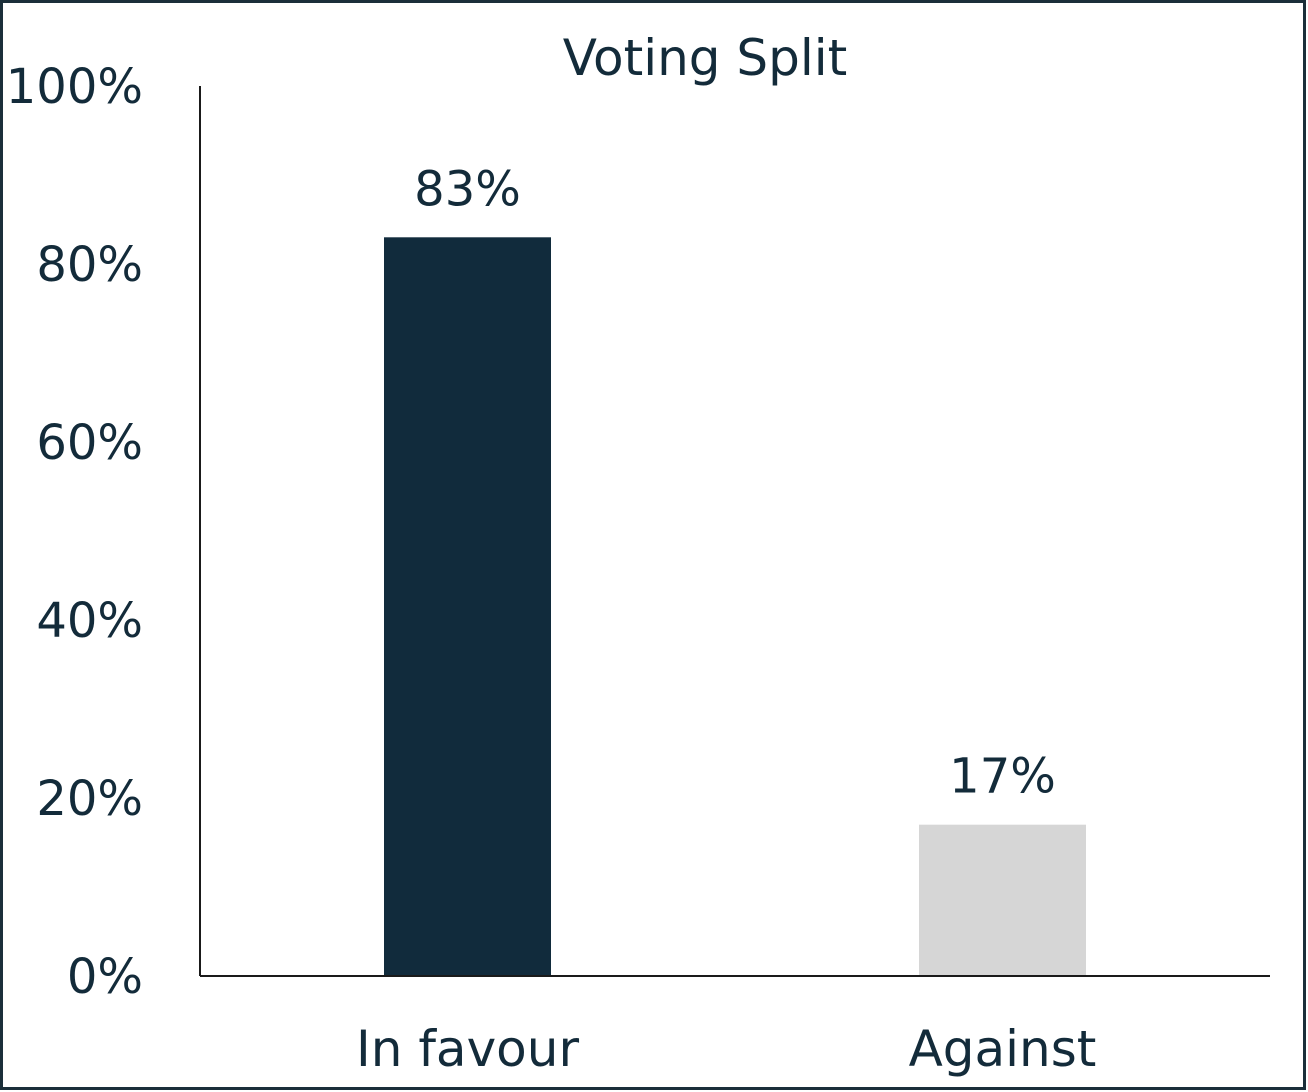 The width and height of the screenshot is (1308, 1092). I want to click on y-tick-label: 80%, so click(89, 265).